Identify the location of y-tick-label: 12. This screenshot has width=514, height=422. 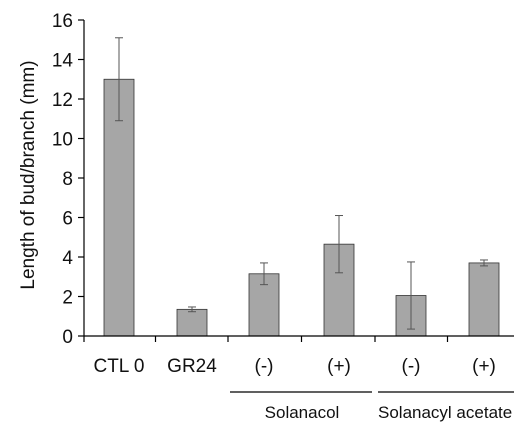
(62, 100).